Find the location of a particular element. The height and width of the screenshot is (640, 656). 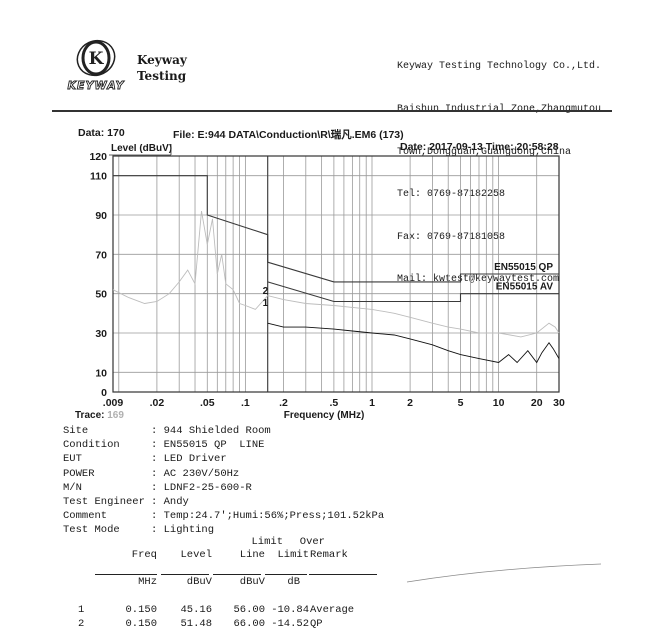

x-tick-label: 30 is located at coordinates (559, 403).